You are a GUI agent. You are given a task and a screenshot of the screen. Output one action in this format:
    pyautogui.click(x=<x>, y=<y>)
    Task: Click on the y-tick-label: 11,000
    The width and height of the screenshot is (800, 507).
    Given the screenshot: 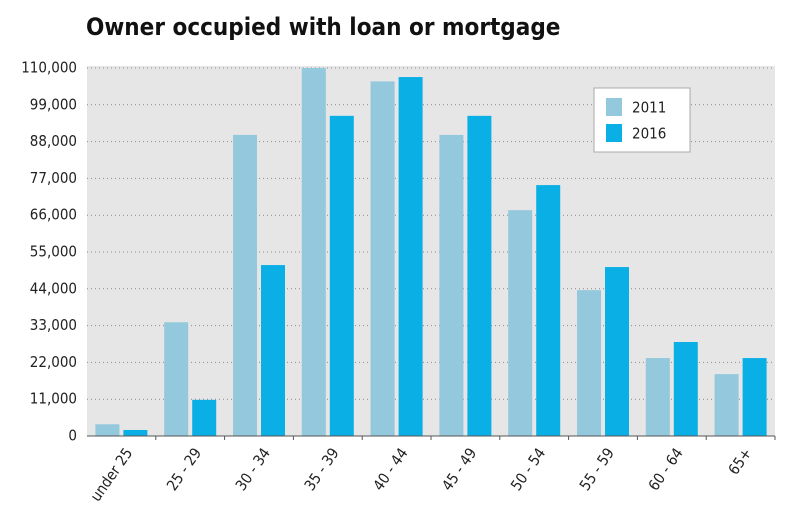 What is the action you would take?
    pyautogui.click(x=53, y=399)
    